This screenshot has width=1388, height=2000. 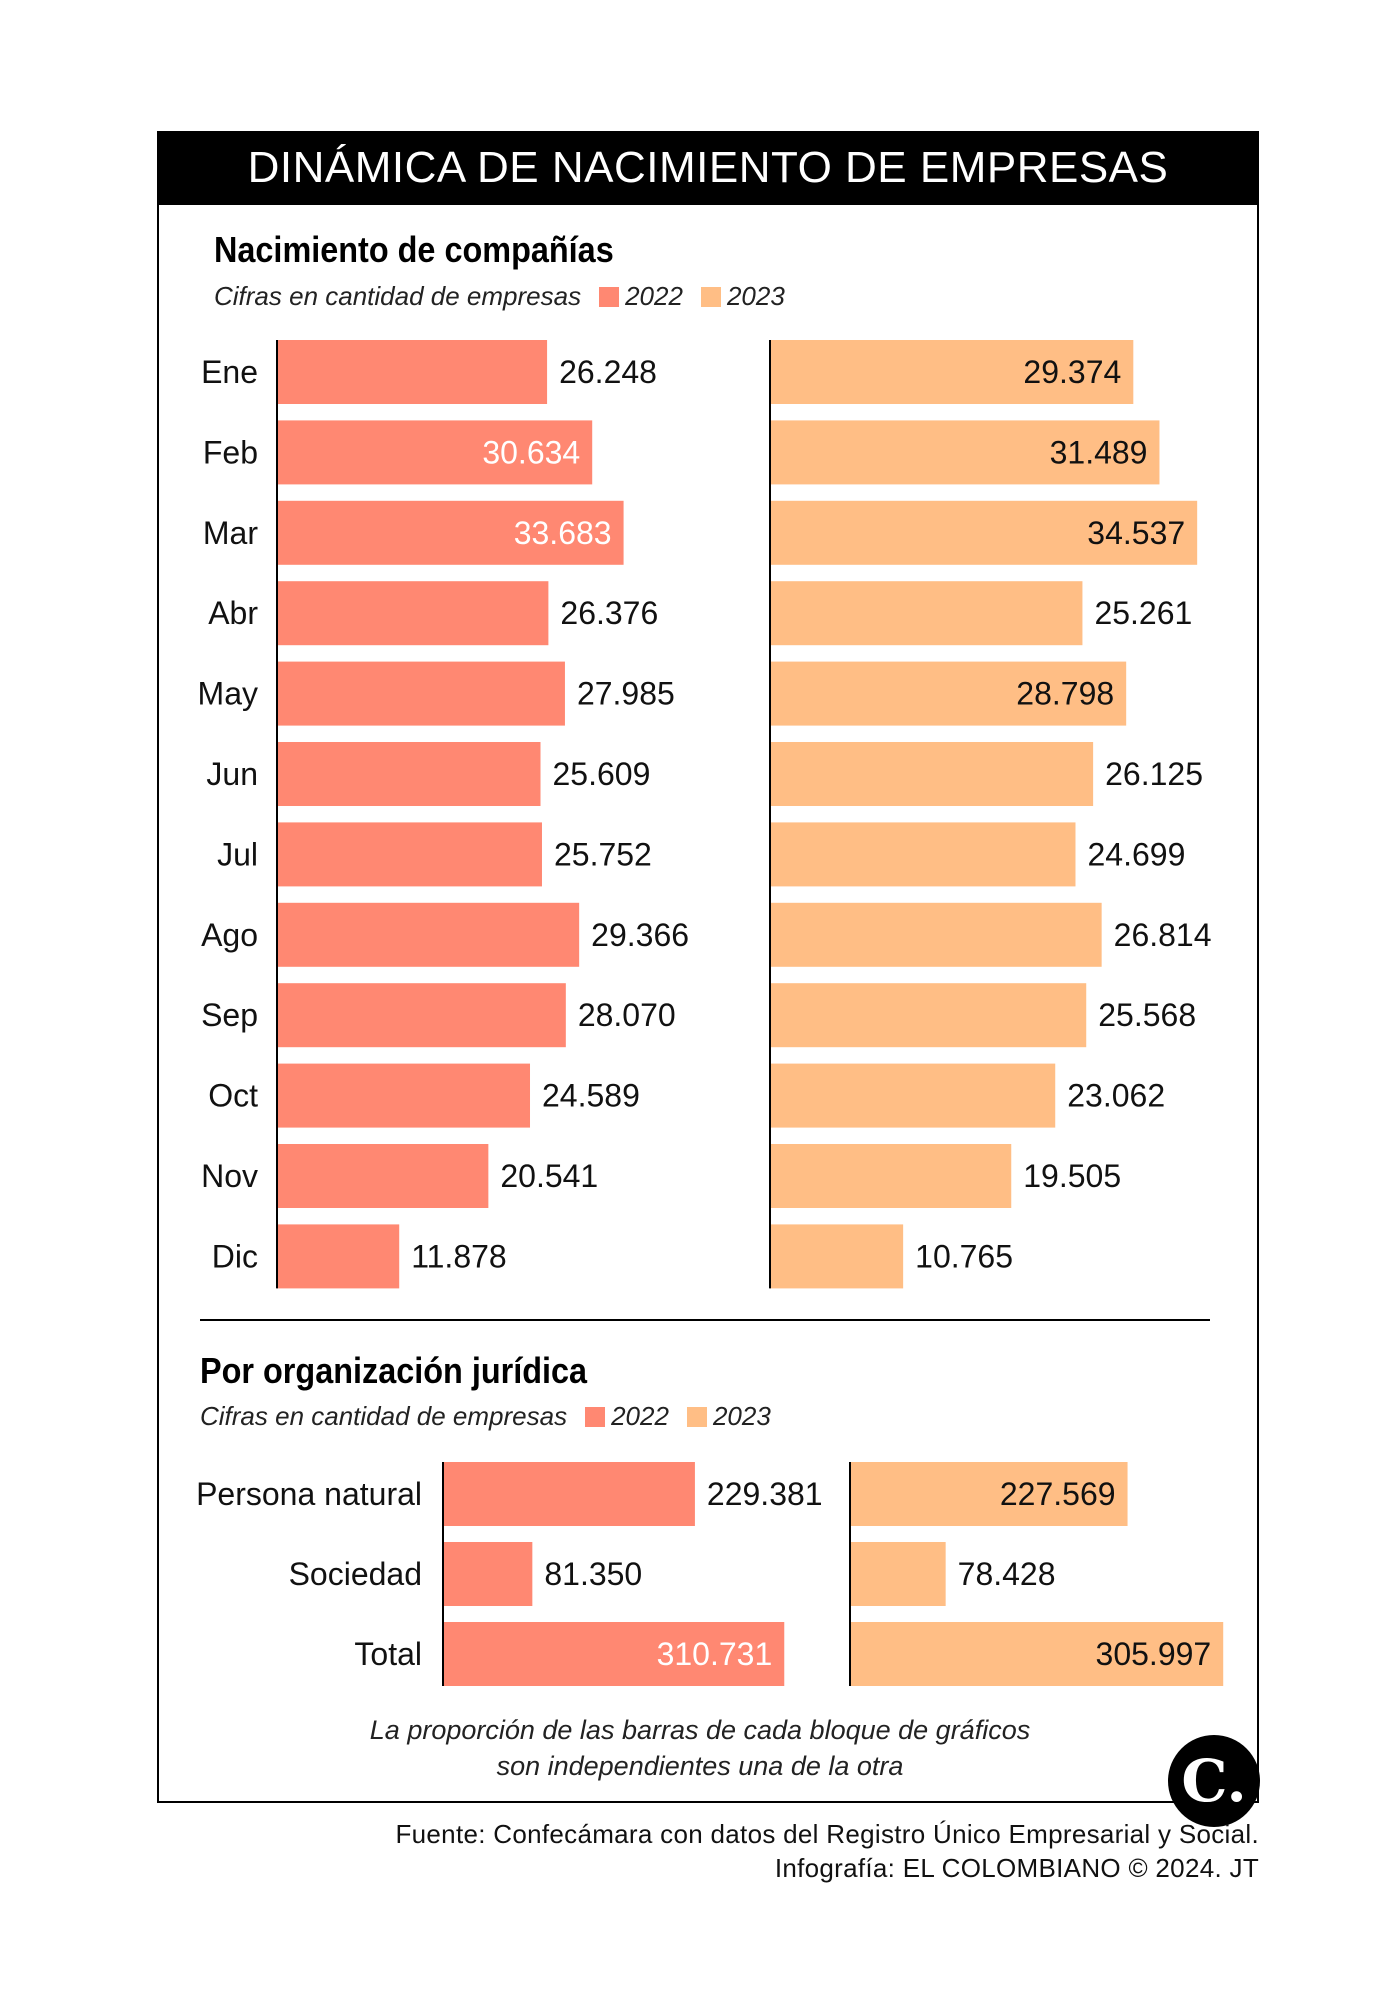 I want to click on value-label-2023: 78.428, so click(x=1007, y=1574).